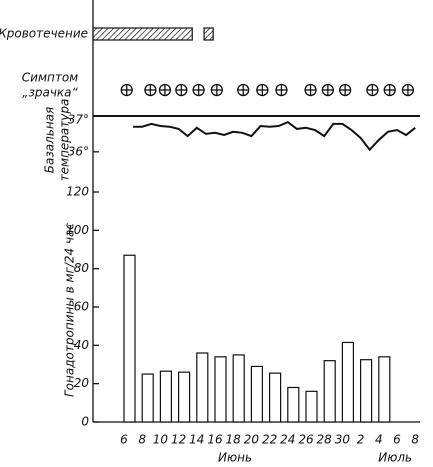 The image size is (433, 467). What do you see at coordinates (82, 345) in the screenshot?
I see `y-tick-label: 40` at bounding box center [82, 345].